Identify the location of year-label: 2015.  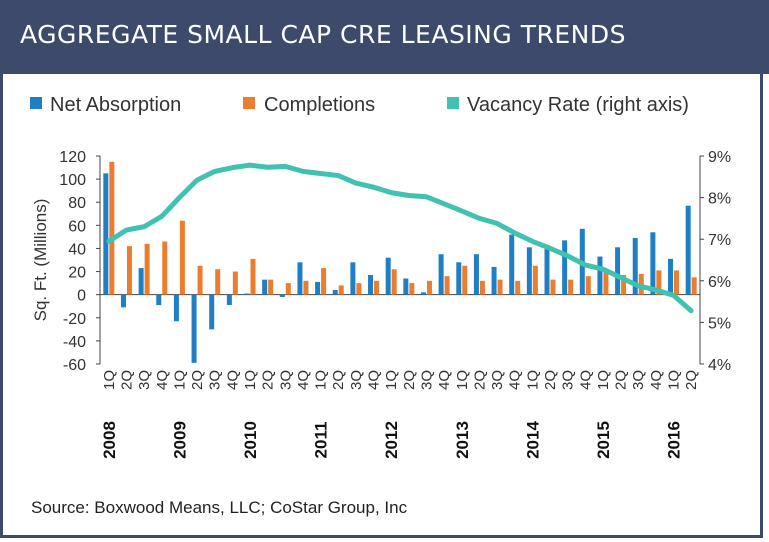
(603, 440).